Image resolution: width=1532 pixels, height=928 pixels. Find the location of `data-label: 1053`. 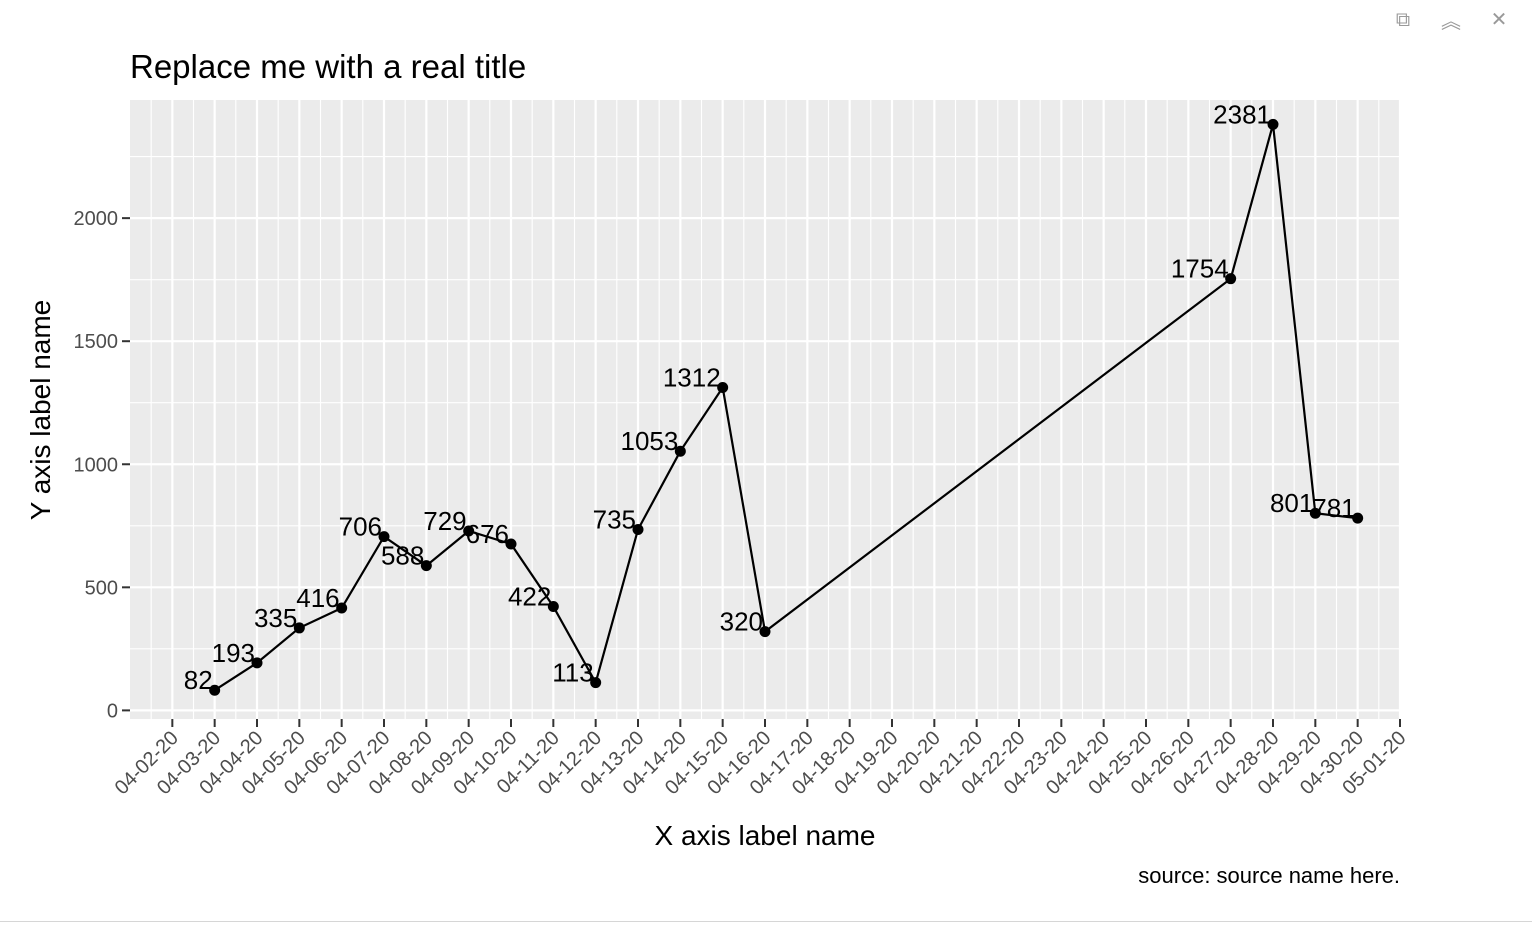

data-label: 1053 is located at coordinates (649, 441).